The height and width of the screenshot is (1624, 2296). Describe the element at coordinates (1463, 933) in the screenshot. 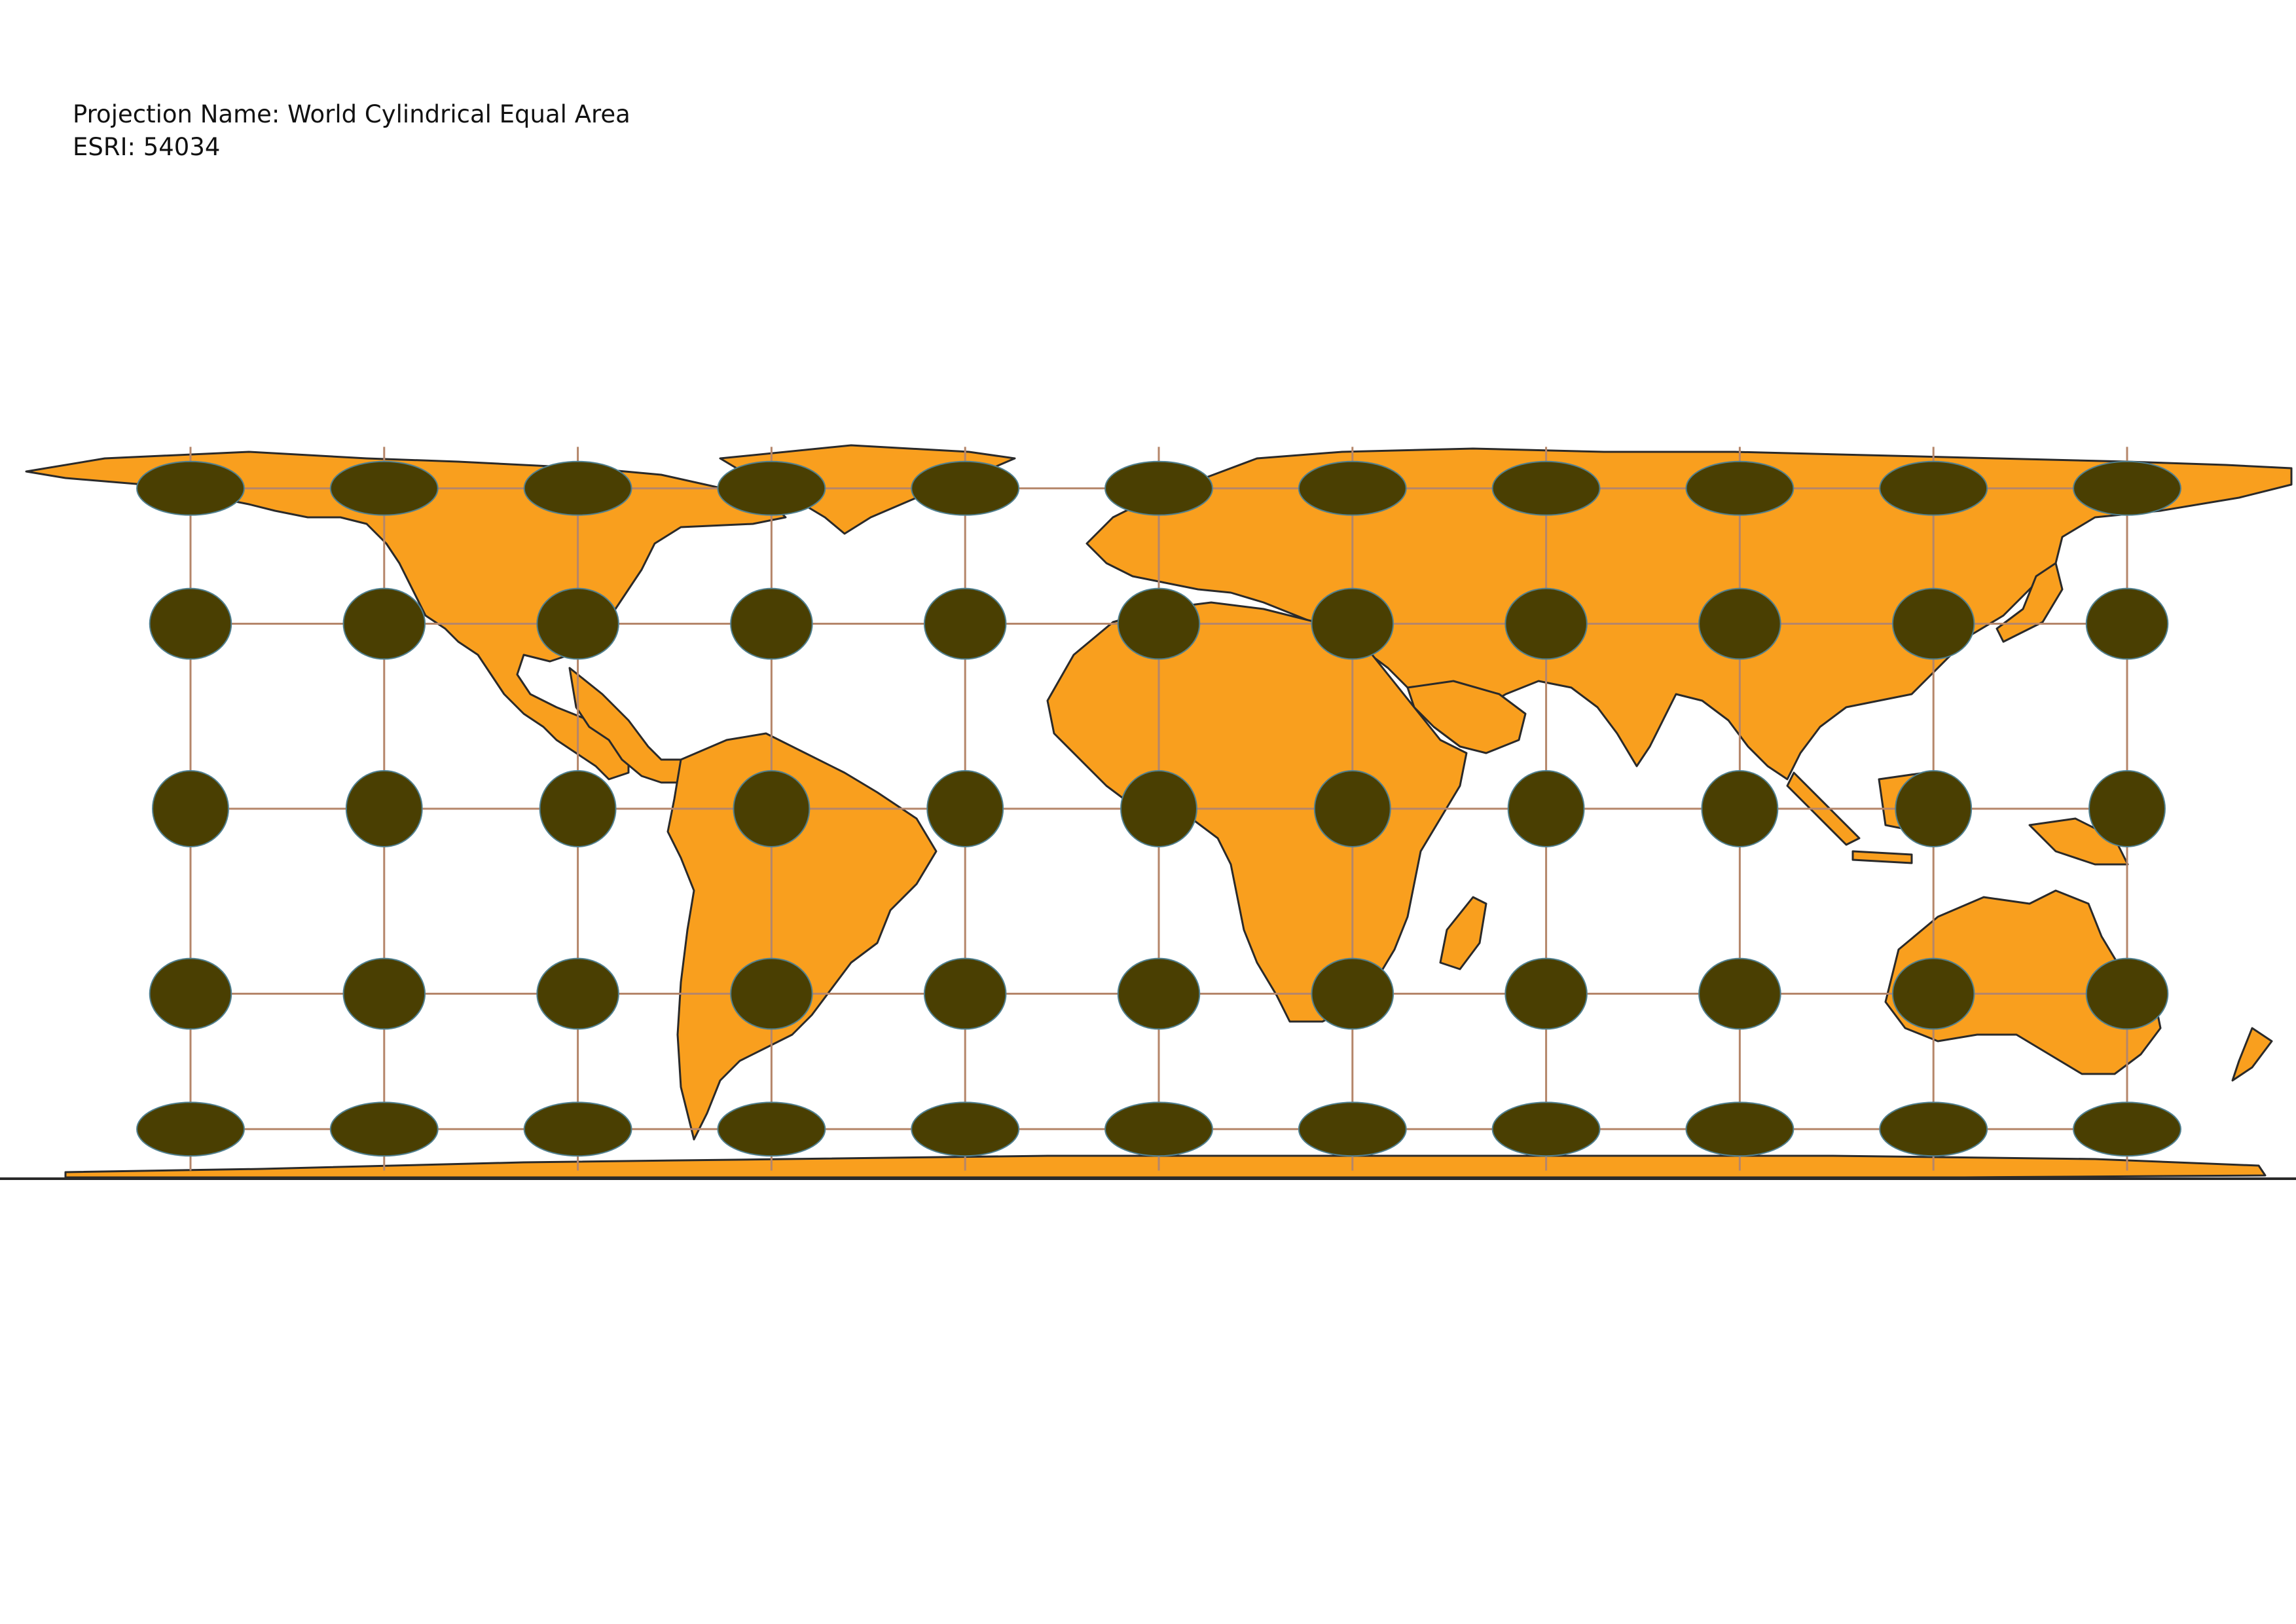

I see `landmass-madagascar` at that location.